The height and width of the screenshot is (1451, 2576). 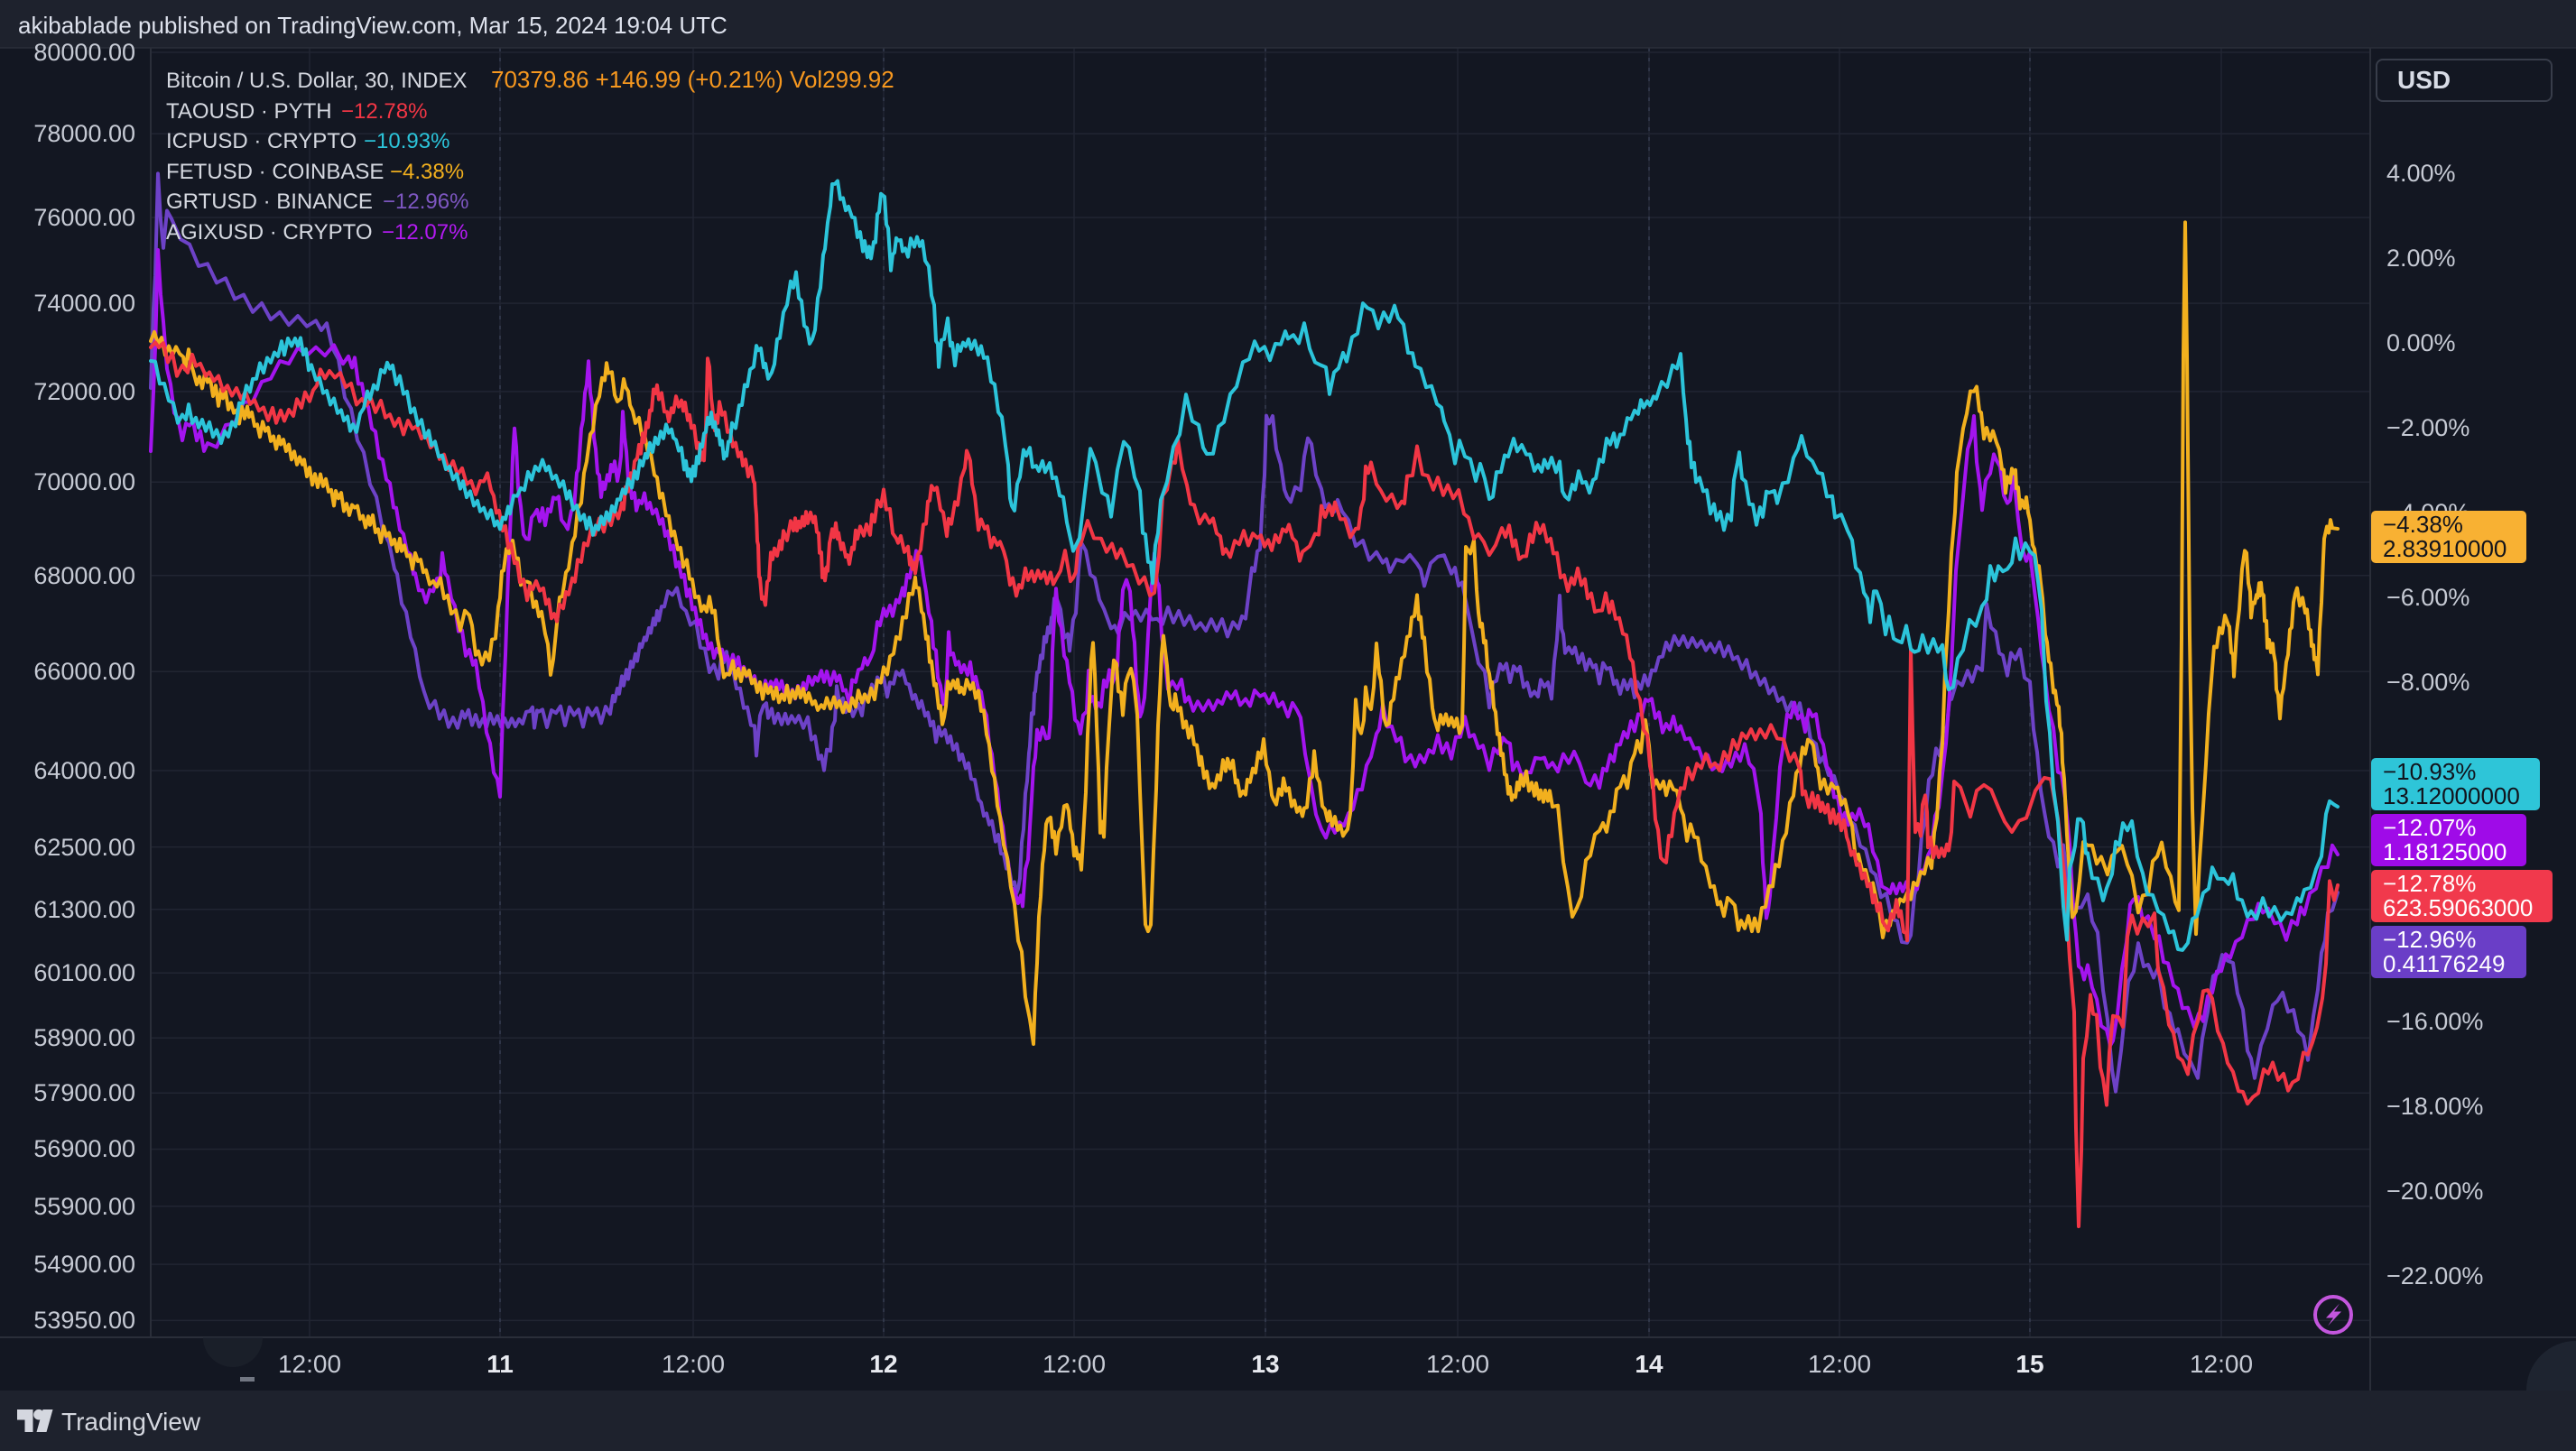 What do you see at coordinates (2421, 173) in the screenshot?
I see `svg-text: 4.00%` at bounding box center [2421, 173].